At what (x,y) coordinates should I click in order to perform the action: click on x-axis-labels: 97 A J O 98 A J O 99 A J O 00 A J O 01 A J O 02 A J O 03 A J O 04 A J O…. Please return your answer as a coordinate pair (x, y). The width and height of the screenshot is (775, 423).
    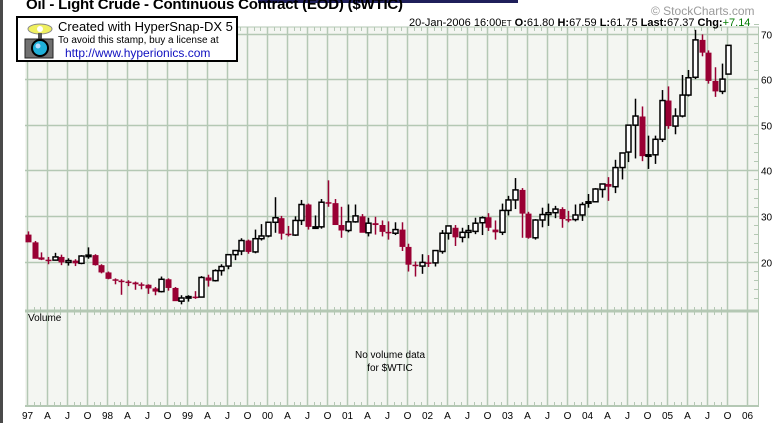
    Looking at the image, I should click on (388, 416).